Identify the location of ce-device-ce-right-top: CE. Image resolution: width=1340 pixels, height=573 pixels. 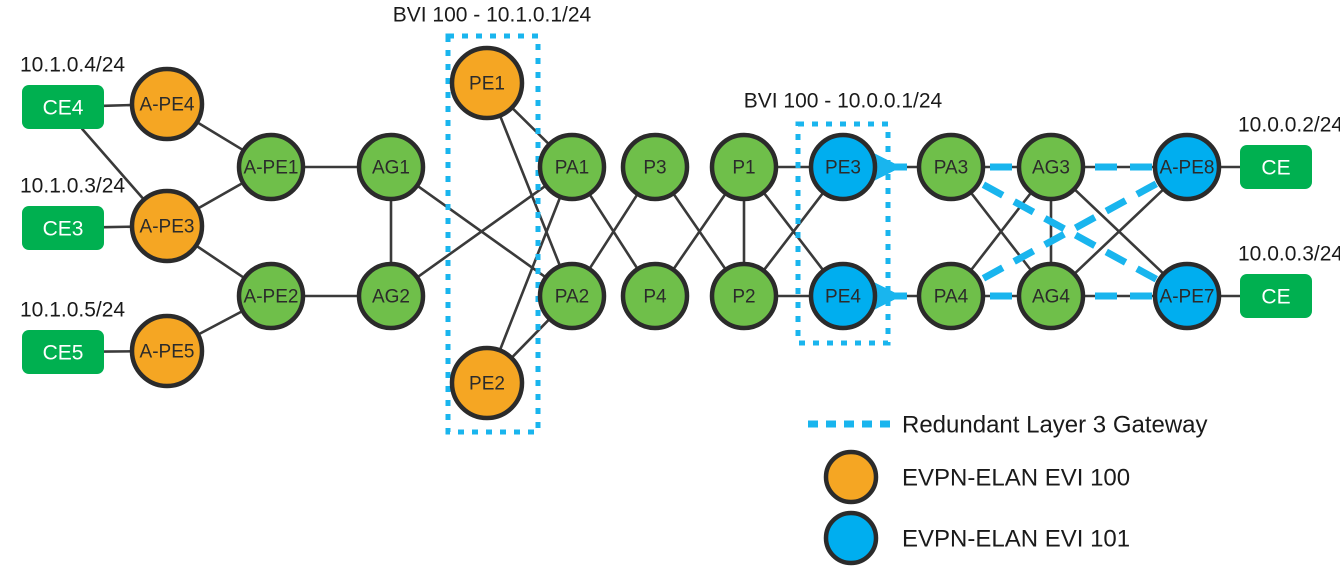
(1276, 167).